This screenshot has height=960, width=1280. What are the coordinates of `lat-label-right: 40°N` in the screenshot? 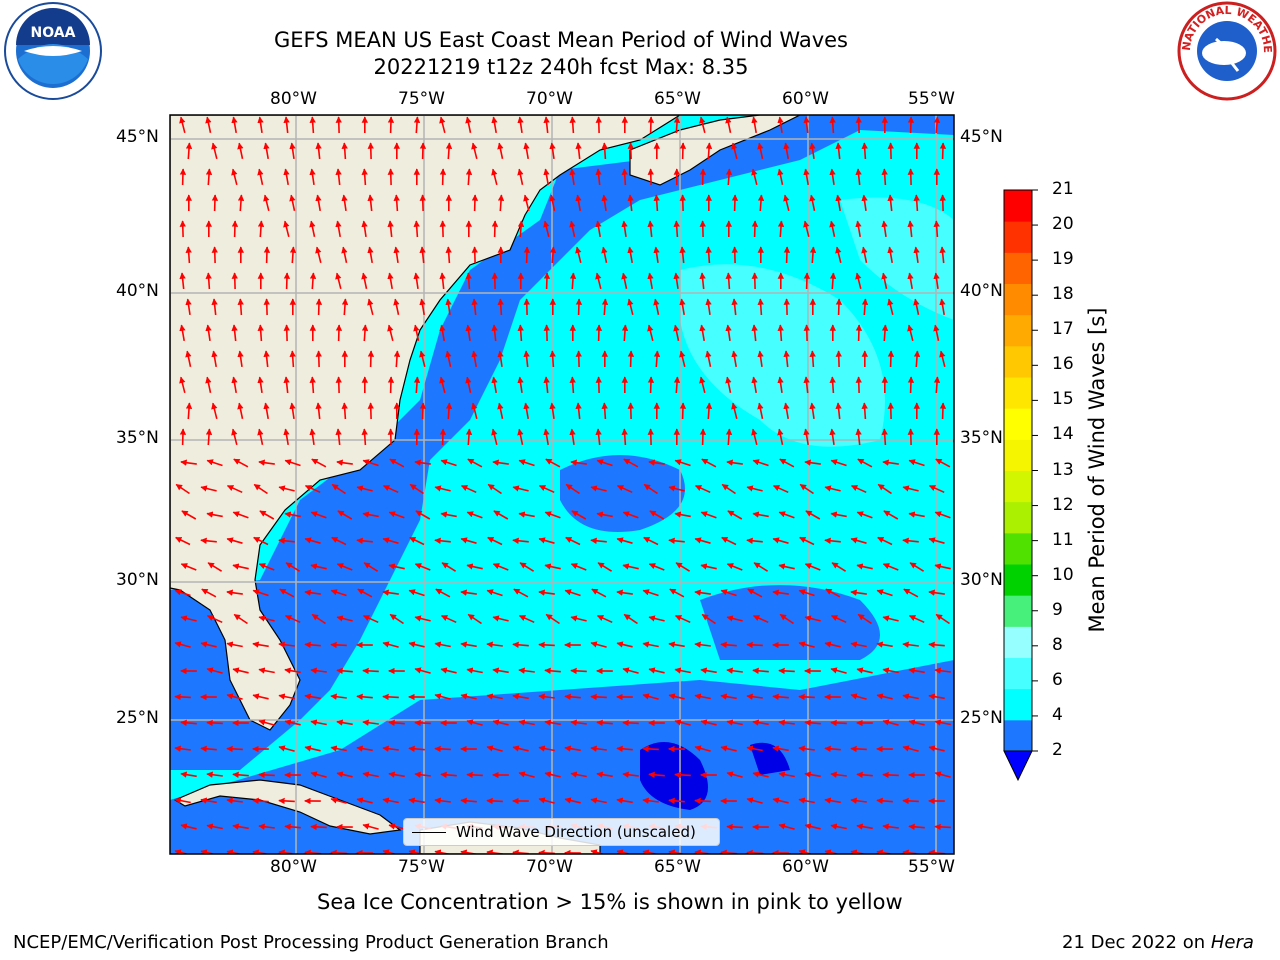 It's located at (981, 291).